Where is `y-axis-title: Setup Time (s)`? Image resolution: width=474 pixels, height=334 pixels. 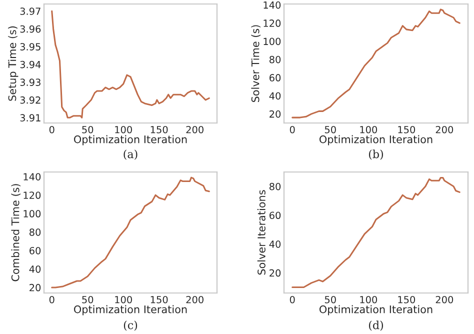
y-axis-title: Setup Time (s) is located at coordinates (13, 63).